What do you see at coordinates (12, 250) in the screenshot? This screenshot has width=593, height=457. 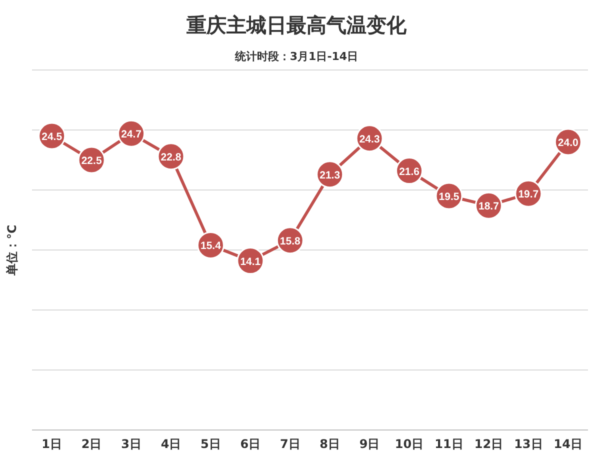 I see `y-axis-title: 单位：℃` at bounding box center [12, 250].